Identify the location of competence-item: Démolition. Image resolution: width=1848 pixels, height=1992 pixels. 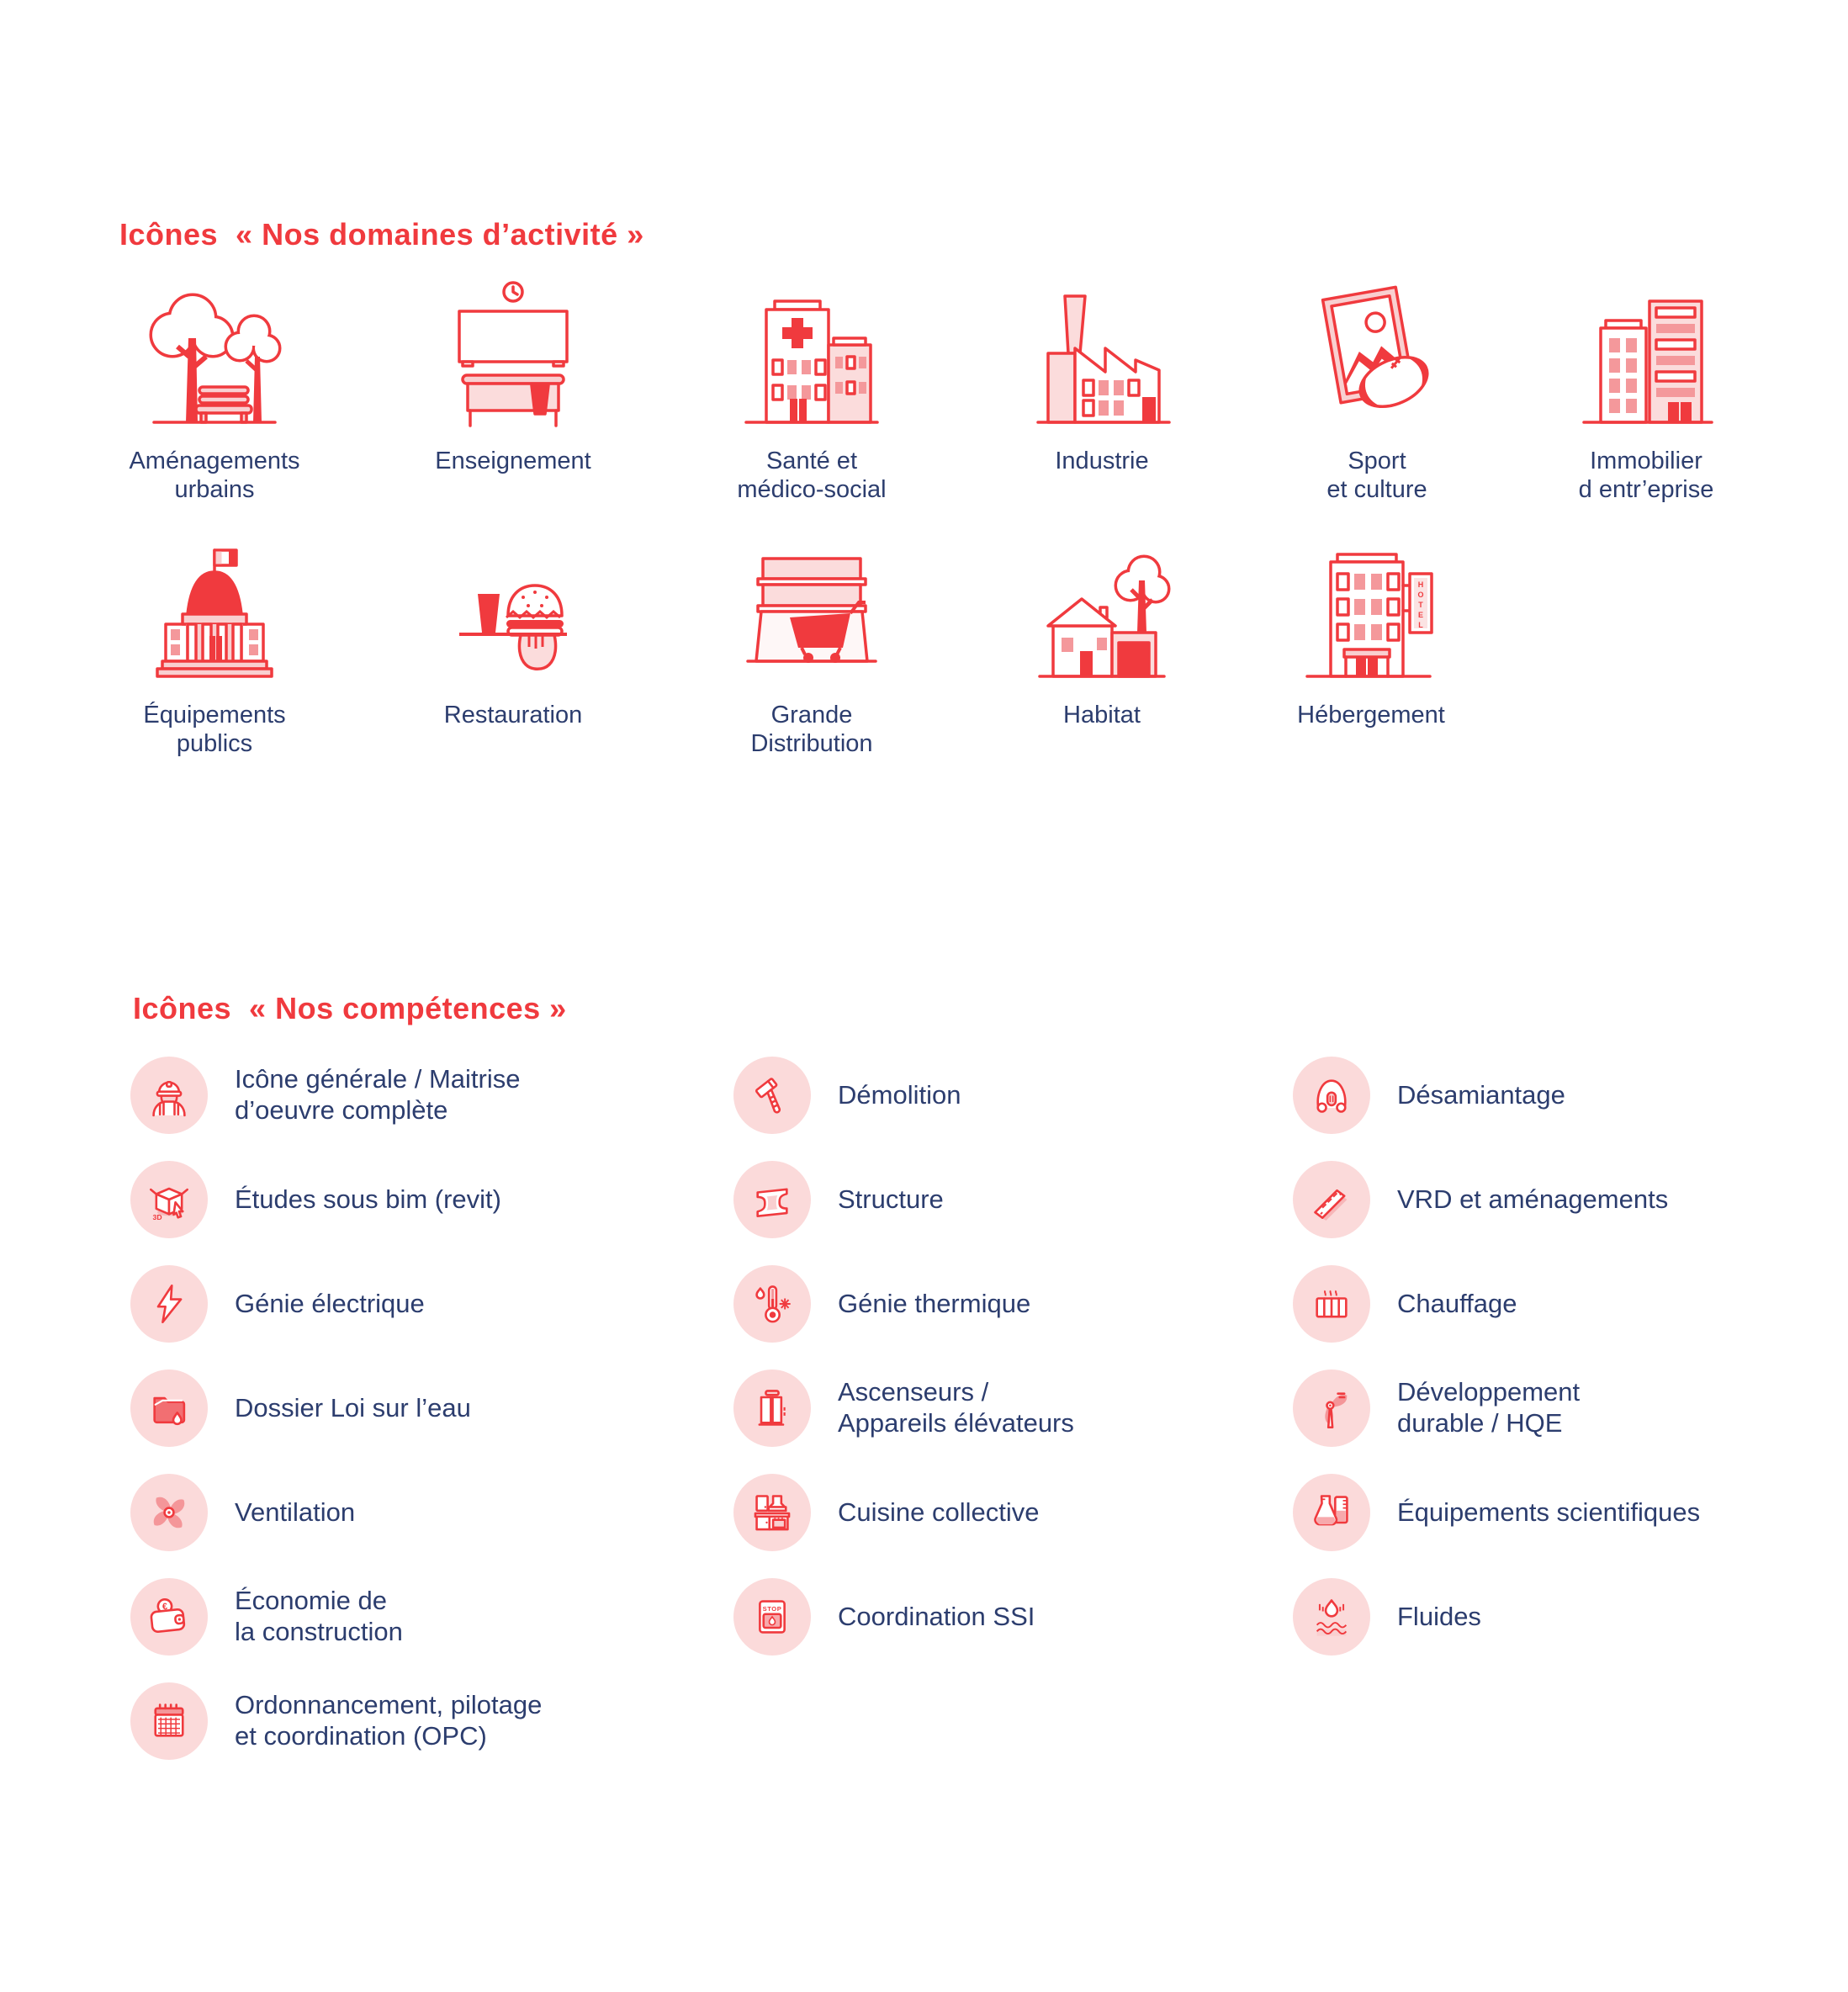
(903, 1095).